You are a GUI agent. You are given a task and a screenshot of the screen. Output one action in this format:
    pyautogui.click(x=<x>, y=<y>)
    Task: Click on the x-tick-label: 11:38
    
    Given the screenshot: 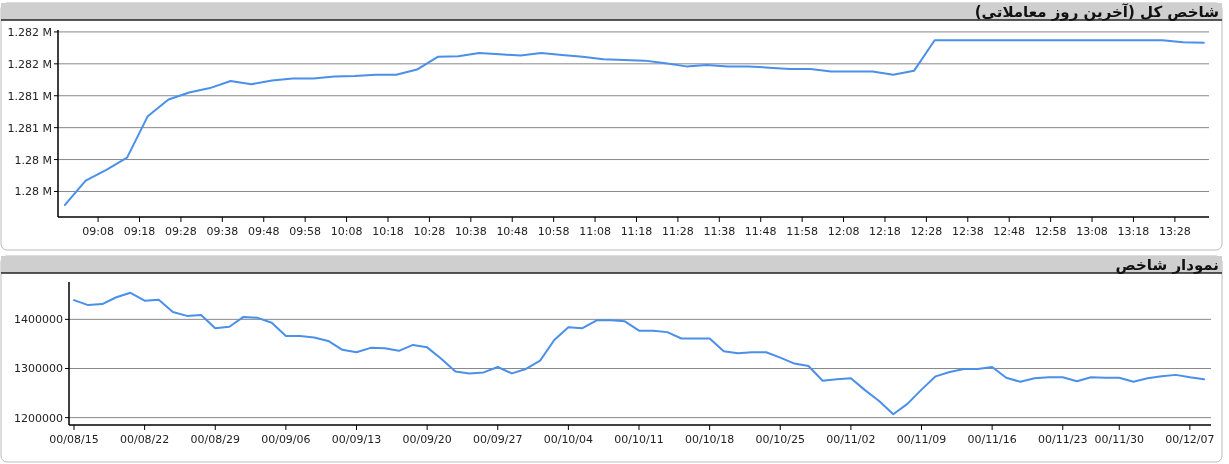 What is the action you would take?
    pyautogui.click(x=719, y=231)
    